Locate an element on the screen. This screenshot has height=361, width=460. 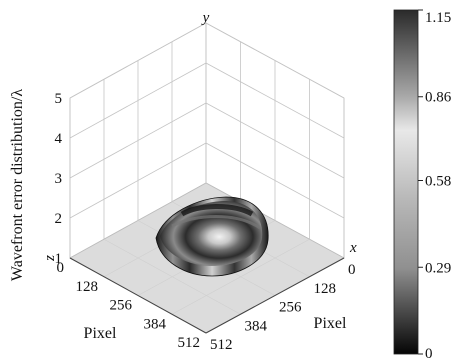
colorbar-tick-label: 1.15 is located at coordinates (438, 18).